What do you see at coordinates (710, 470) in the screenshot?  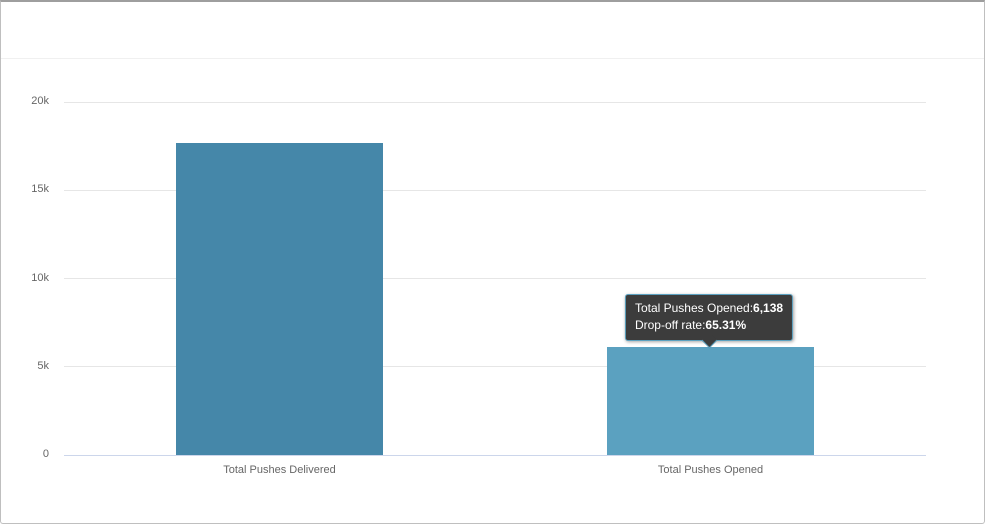 I see `x-axis-category-label-total-pushes-opened: Total Pushes Opened` at bounding box center [710, 470].